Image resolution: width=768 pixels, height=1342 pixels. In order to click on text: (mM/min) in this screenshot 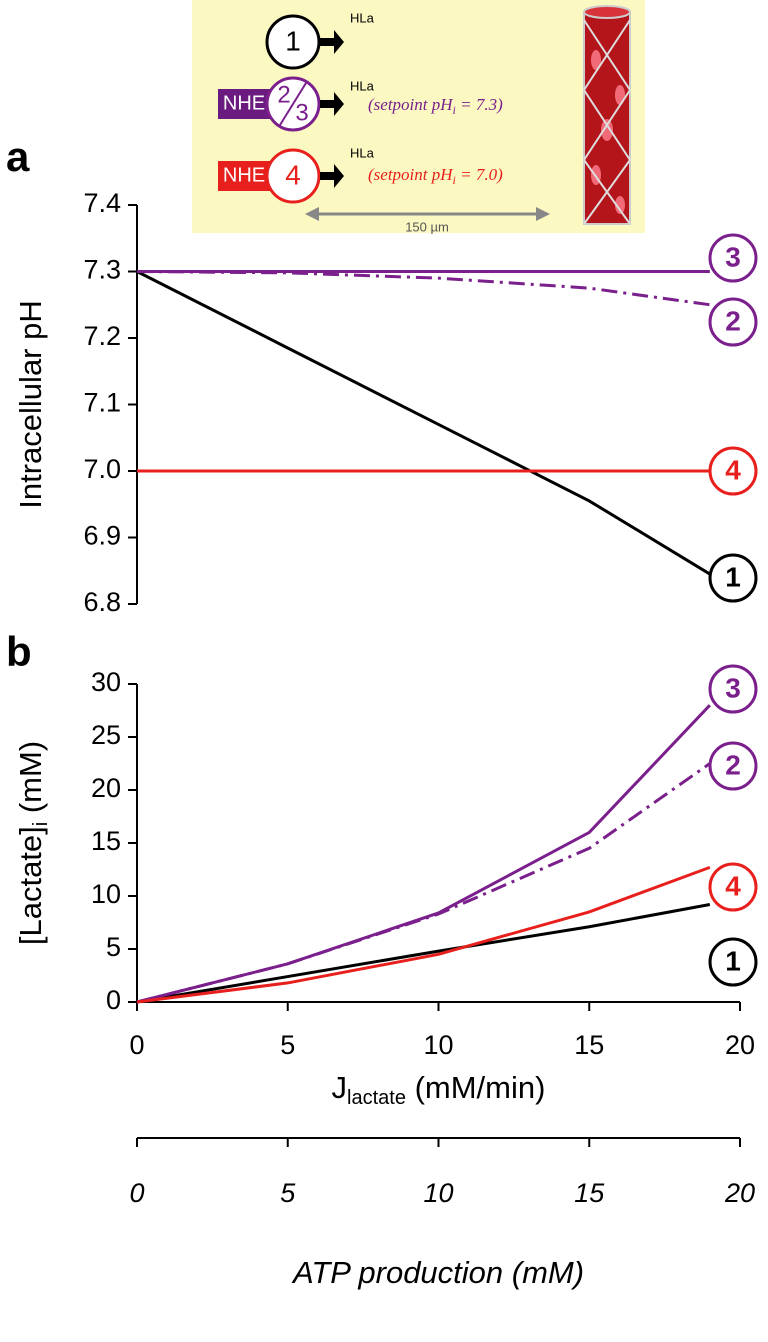, I will do `click(475, 1087)`.